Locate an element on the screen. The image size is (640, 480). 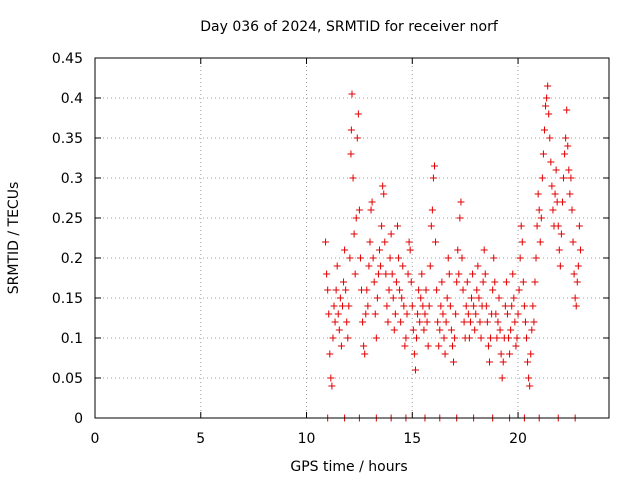
x-tick-label: 5 is located at coordinates (200, 439).